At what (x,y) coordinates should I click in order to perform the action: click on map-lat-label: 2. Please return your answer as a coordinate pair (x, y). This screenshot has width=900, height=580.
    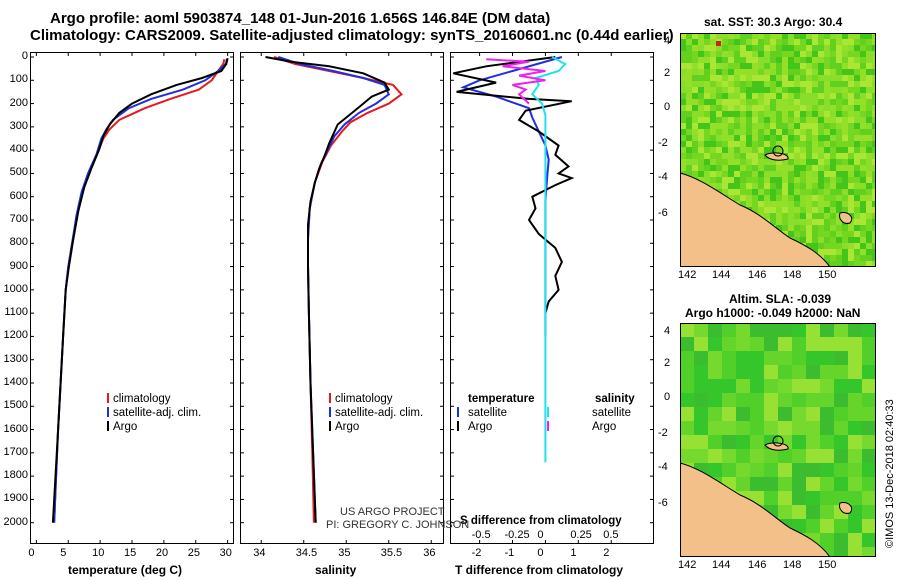
    Looking at the image, I should click on (667, 363).